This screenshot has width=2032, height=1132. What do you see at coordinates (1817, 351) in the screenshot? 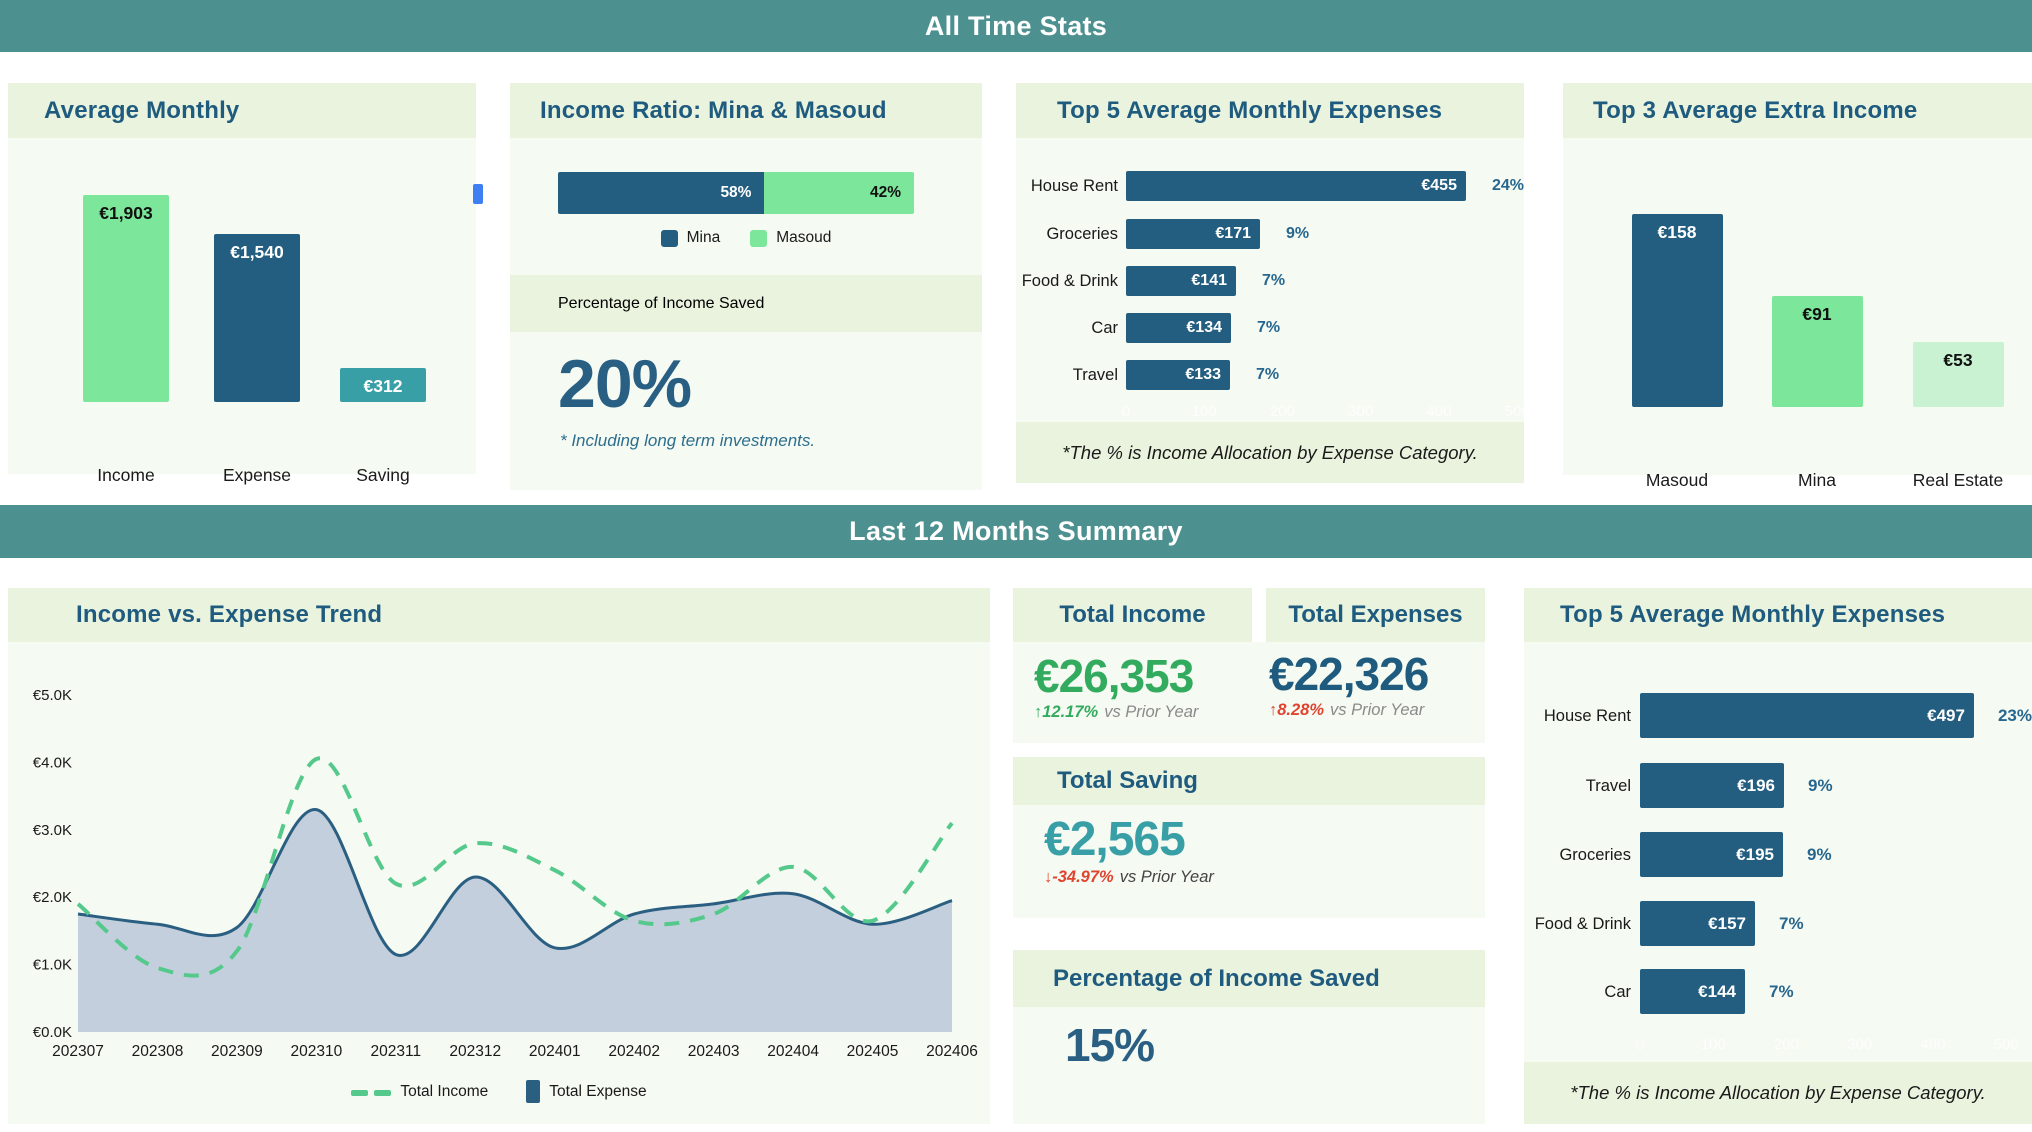
I see `bar-mina: €91` at bounding box center [1817, 351].